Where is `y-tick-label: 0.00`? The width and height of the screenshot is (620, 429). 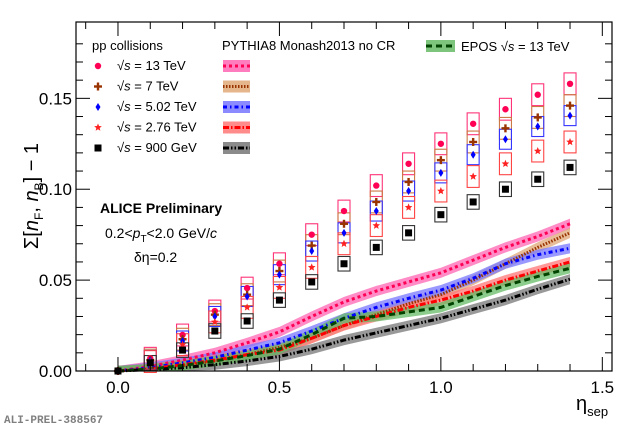
y-tick-label: 0.00 is located at coordinates (55, 371).